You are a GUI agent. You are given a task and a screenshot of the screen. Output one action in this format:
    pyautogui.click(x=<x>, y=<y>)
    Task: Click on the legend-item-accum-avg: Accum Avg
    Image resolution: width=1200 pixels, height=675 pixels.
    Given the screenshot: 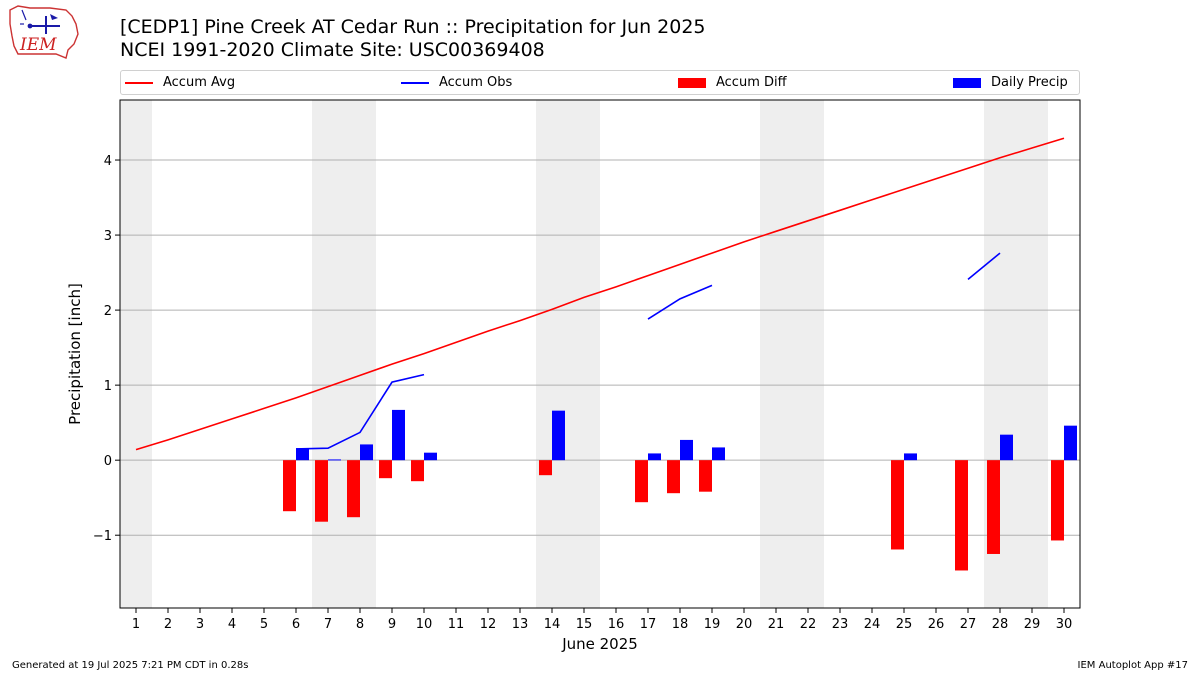 What is the action you would take?
    pyautogui.click(x=180, y=82)
    